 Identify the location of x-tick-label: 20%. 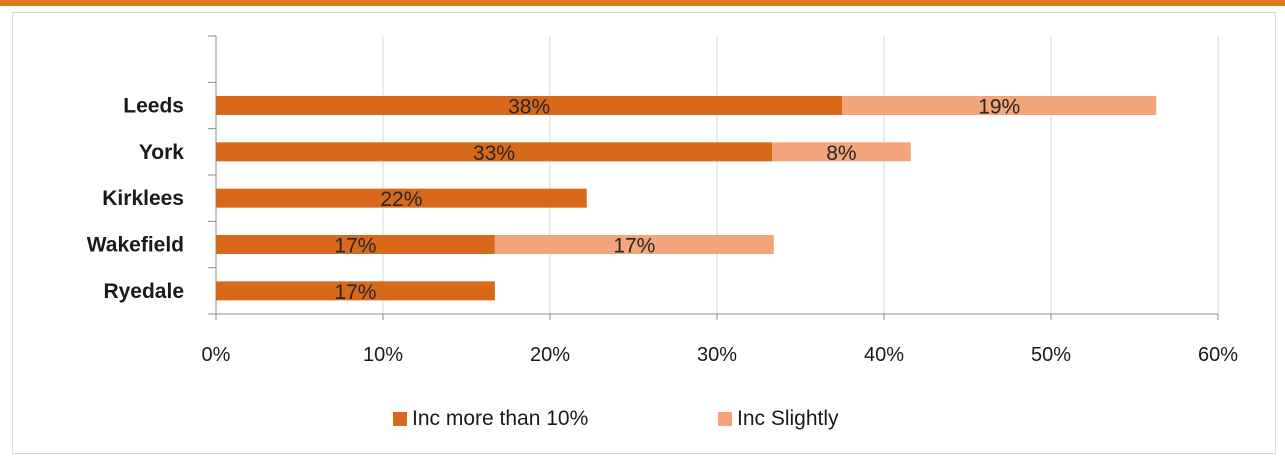
(550, 355).